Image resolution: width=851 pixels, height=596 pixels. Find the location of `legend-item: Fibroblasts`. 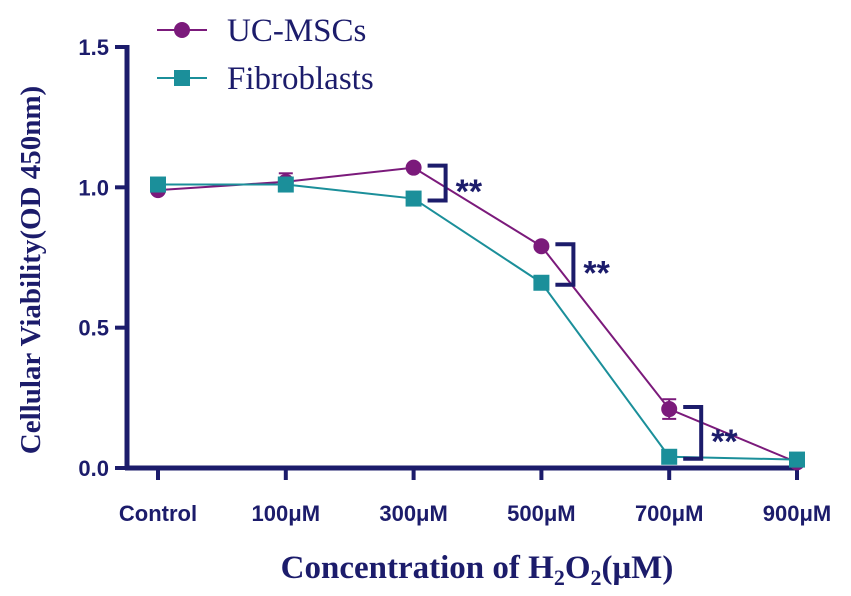

legend-item: Fibroblasts is located at coordinates (265, 79).